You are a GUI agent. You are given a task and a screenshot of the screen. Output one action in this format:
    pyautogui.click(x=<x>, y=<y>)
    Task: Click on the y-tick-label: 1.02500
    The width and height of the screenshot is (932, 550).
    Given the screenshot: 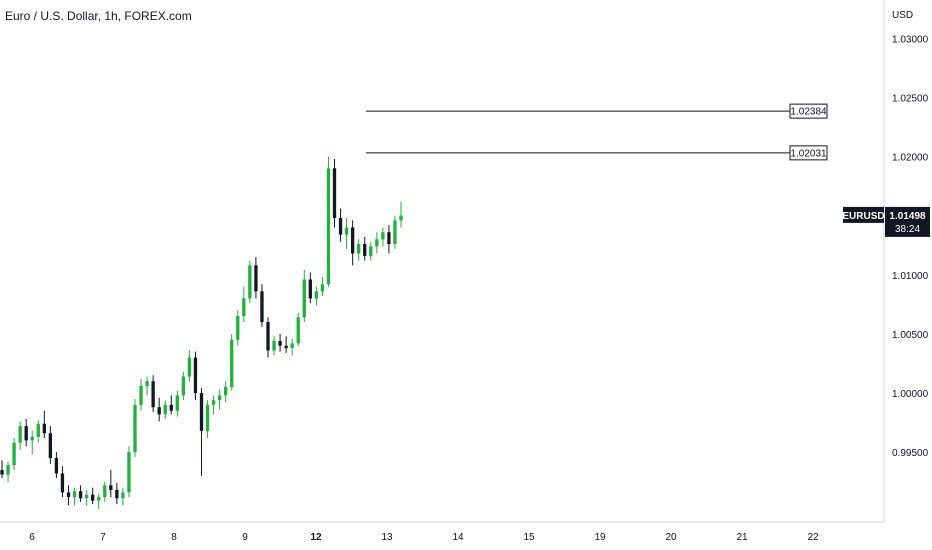 What is the action you would take?
    pyautogui.click(x=910, y=98)
    